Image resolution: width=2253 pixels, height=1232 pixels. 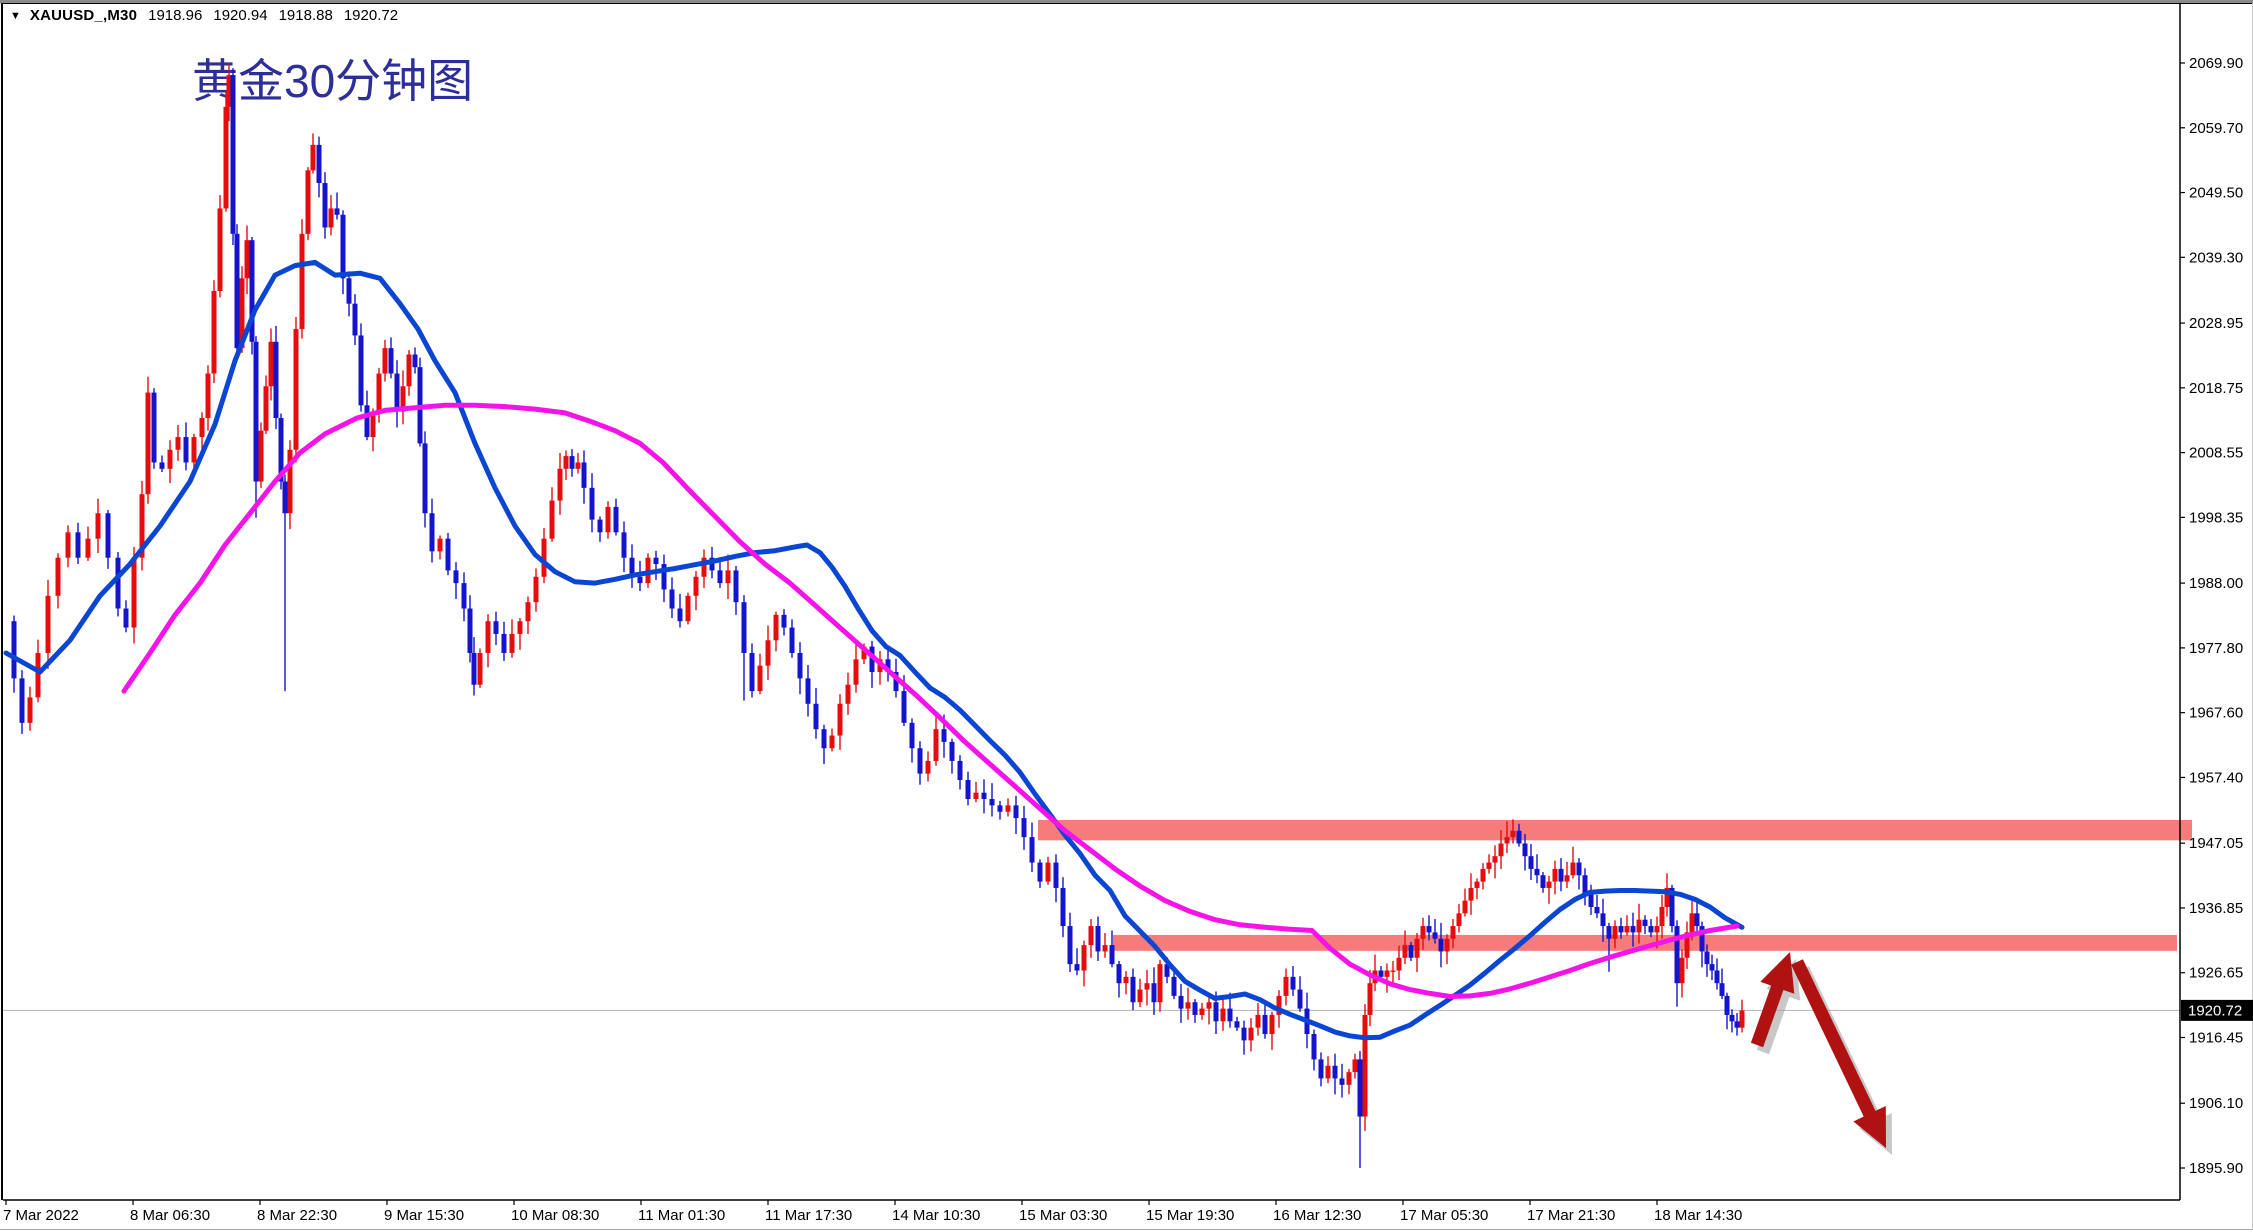 I want to click on quote-high-value: 1920.94, so click(x=240, y=15).